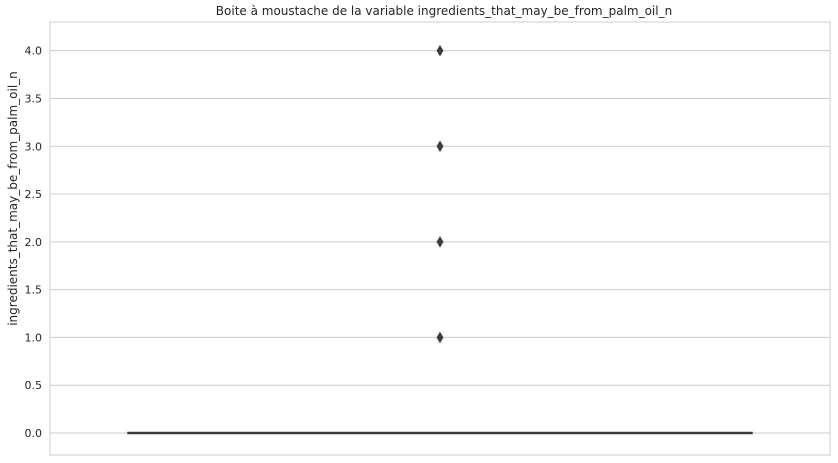 Image resolution: width=838 pixels, height=463 pixels. Describe the element at coordinates (34, 98) in the screenshot. I see `y-tick-label: 3.5` at that location.